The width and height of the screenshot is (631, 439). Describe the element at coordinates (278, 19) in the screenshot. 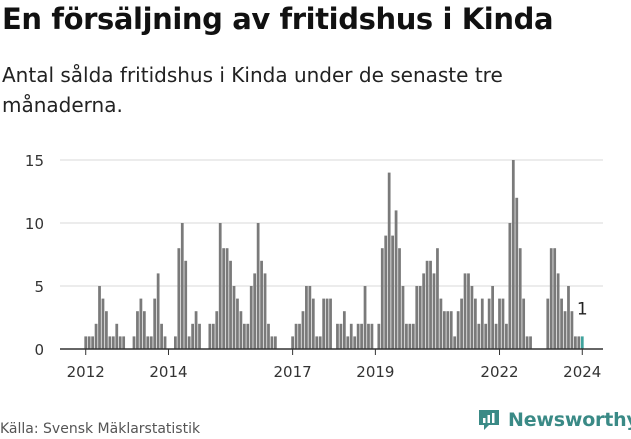

I see `chart-title: En försäljning av fritidshus i Kinda` at that location.